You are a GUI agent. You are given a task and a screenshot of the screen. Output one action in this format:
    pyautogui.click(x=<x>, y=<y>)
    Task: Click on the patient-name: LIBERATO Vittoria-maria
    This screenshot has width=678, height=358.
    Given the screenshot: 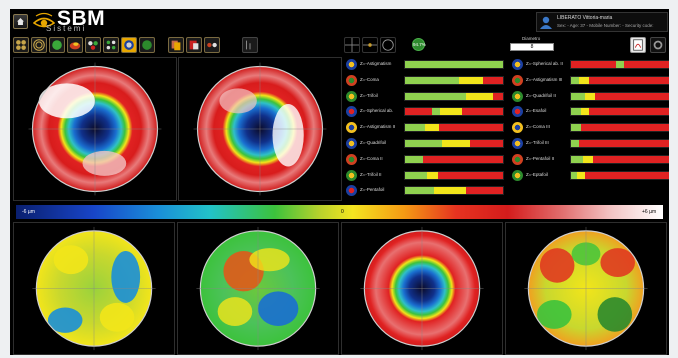 What is the action you would take?
    pyautogui.click(x=585, y=18)
    